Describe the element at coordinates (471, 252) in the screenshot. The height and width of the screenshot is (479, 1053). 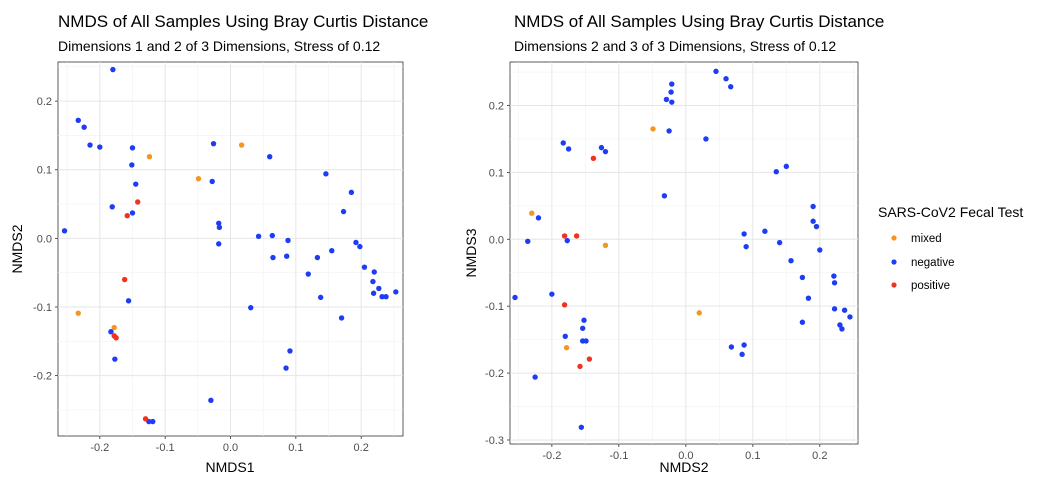
I see `chart-2-y-axis-label: NMDS3` at that location.